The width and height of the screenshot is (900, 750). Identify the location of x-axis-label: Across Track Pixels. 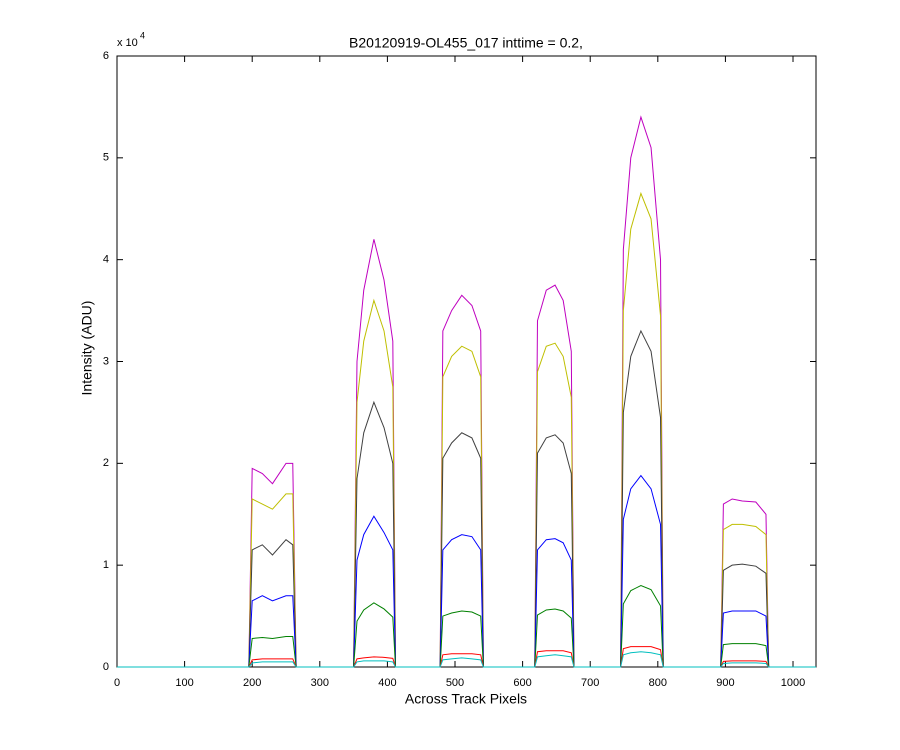
(466, 699).